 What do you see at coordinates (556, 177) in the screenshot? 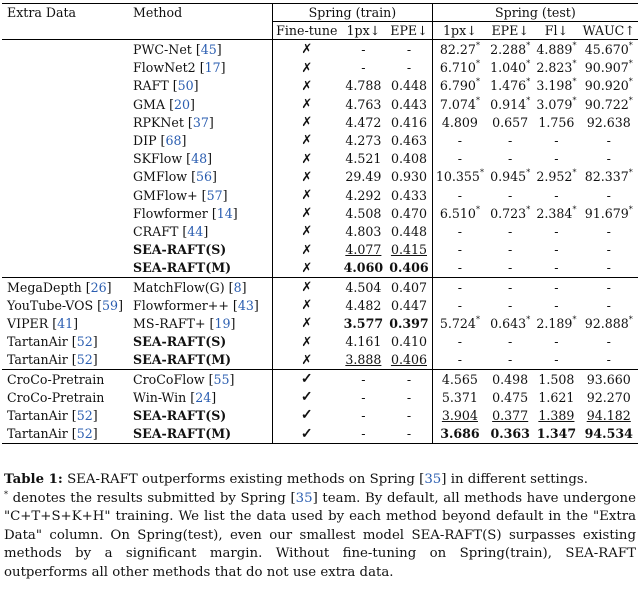
I see `cell-sfl: 2.952*` at bounding box center [556, 177].